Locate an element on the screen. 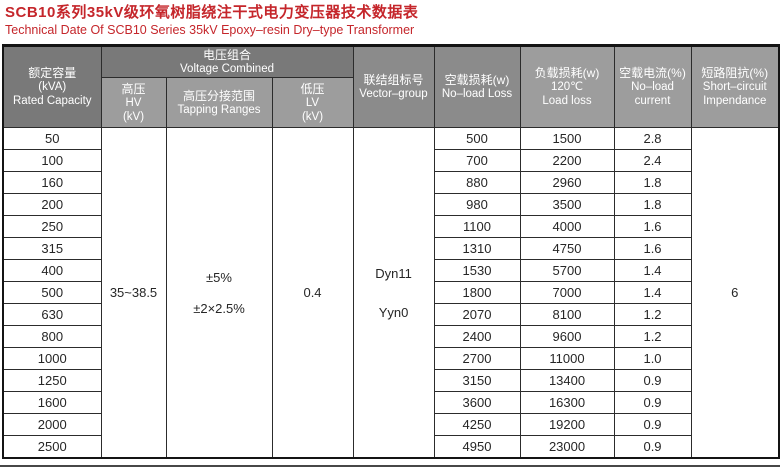  col-header-hv: 高压 HV (kV) is located at coordinates (133, 102).